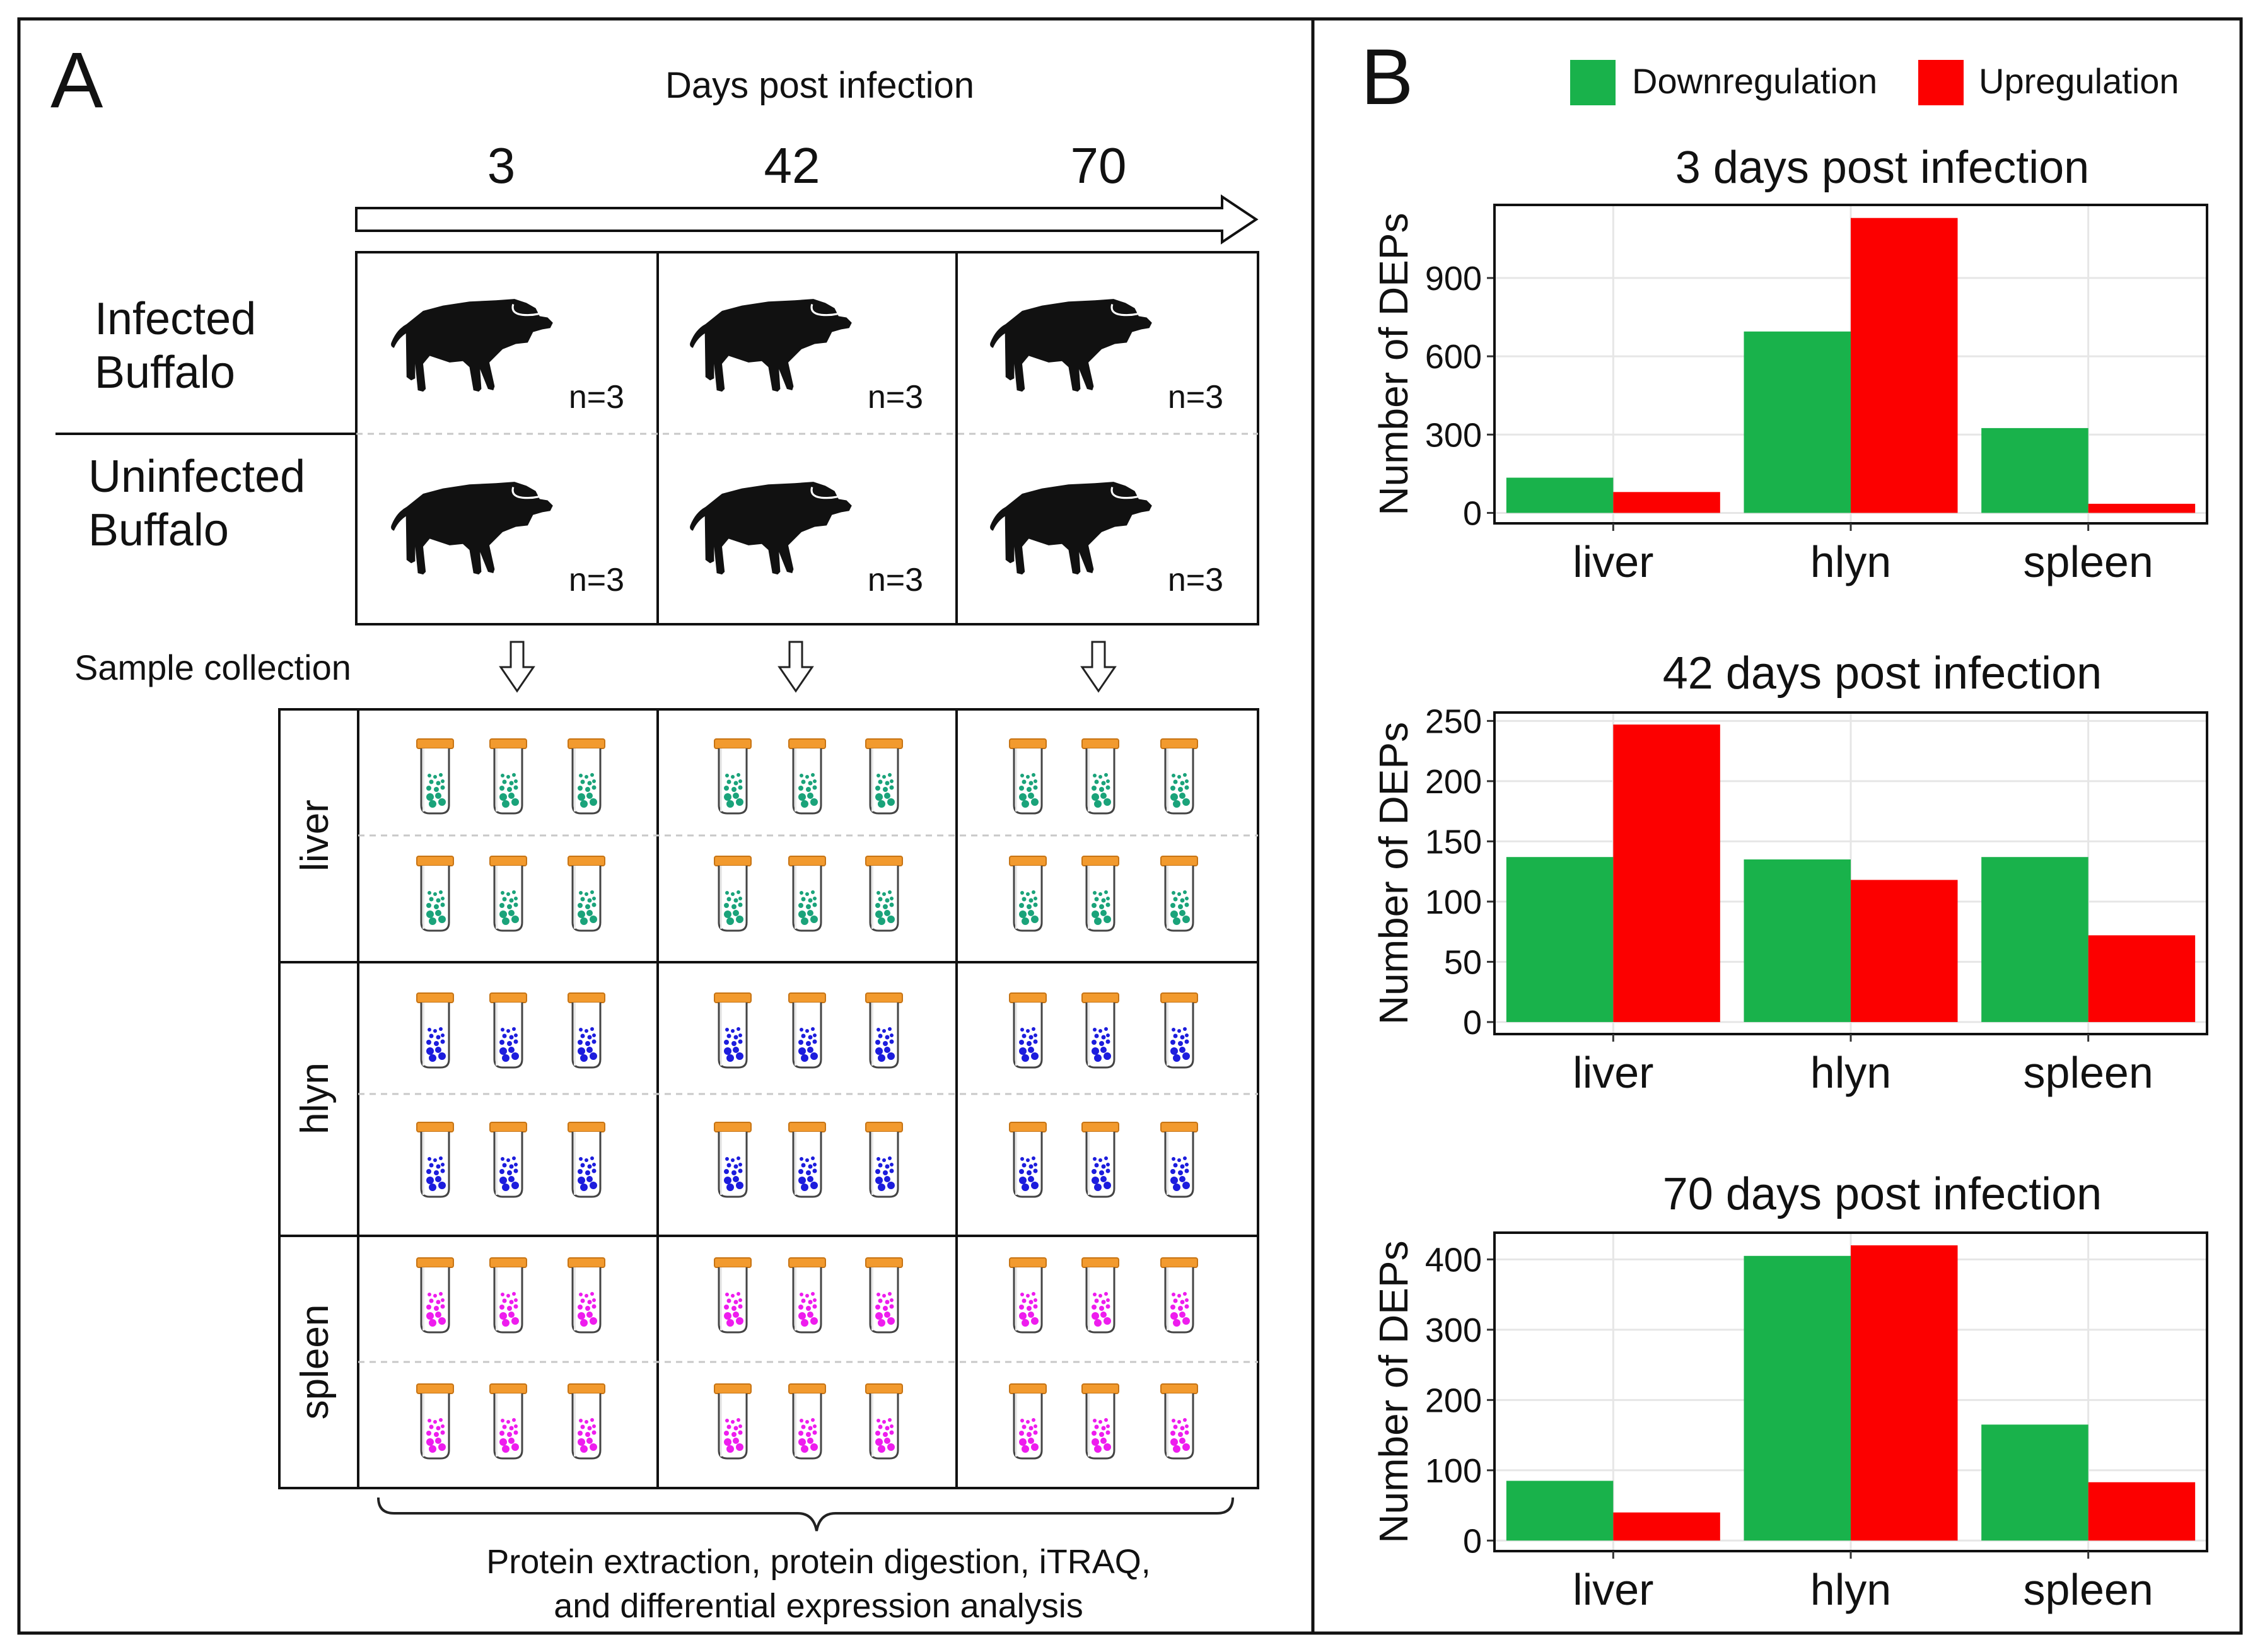 The image size is (2260, 1652). I want to click on legend-swatch-down, so click(1593, 82).